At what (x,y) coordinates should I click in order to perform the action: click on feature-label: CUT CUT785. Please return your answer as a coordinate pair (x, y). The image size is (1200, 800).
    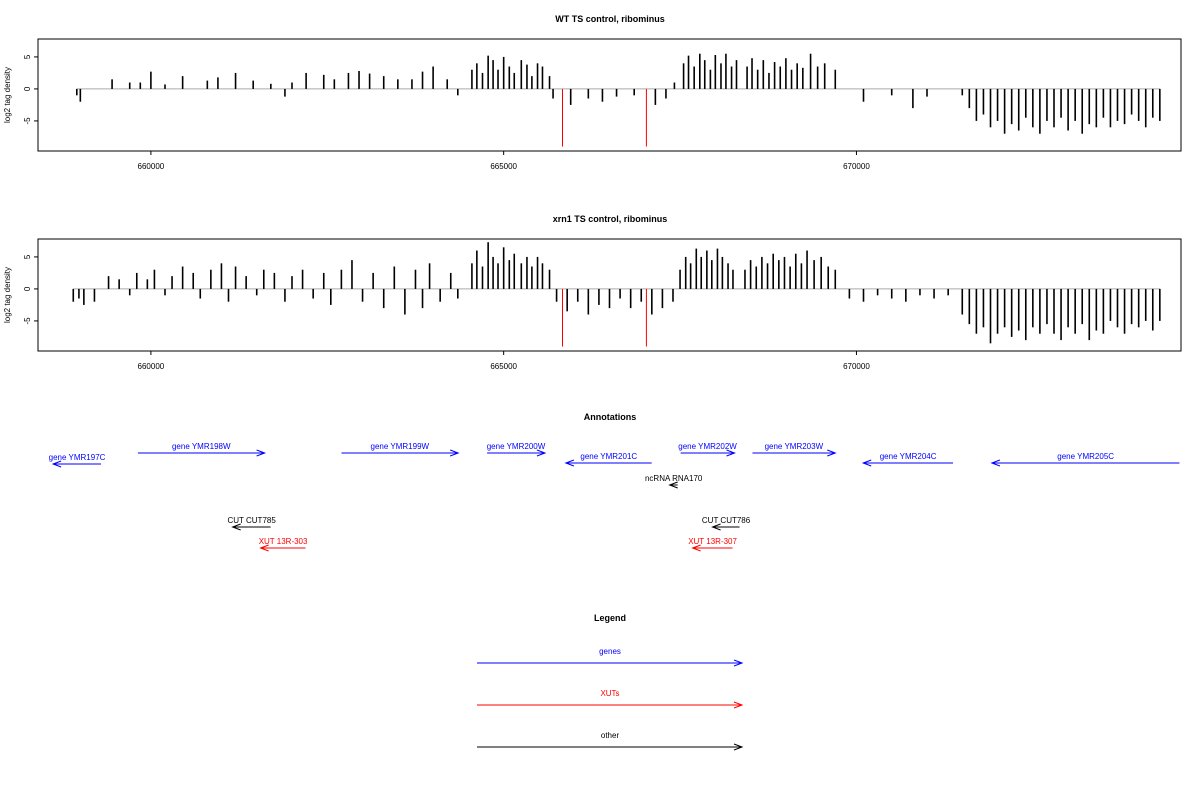
    Looking at the image, I should click on (251, 520).